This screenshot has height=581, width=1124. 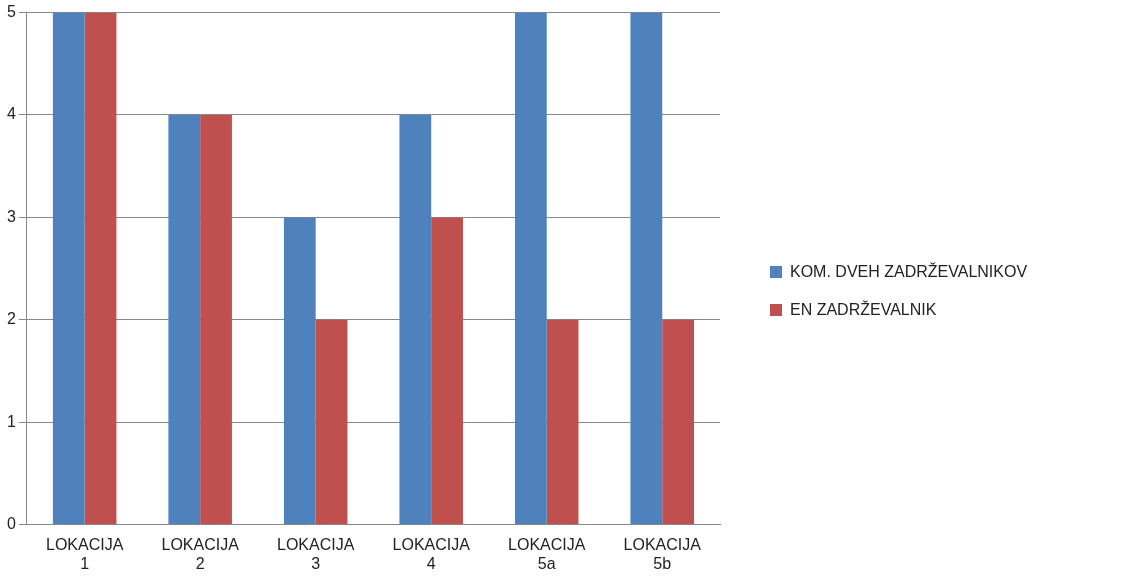 What do you see at coordinates (84, 553) in the screenshot?
I see `x-tick-label: LOKACIJA 1` at bounding box center [84, 553].